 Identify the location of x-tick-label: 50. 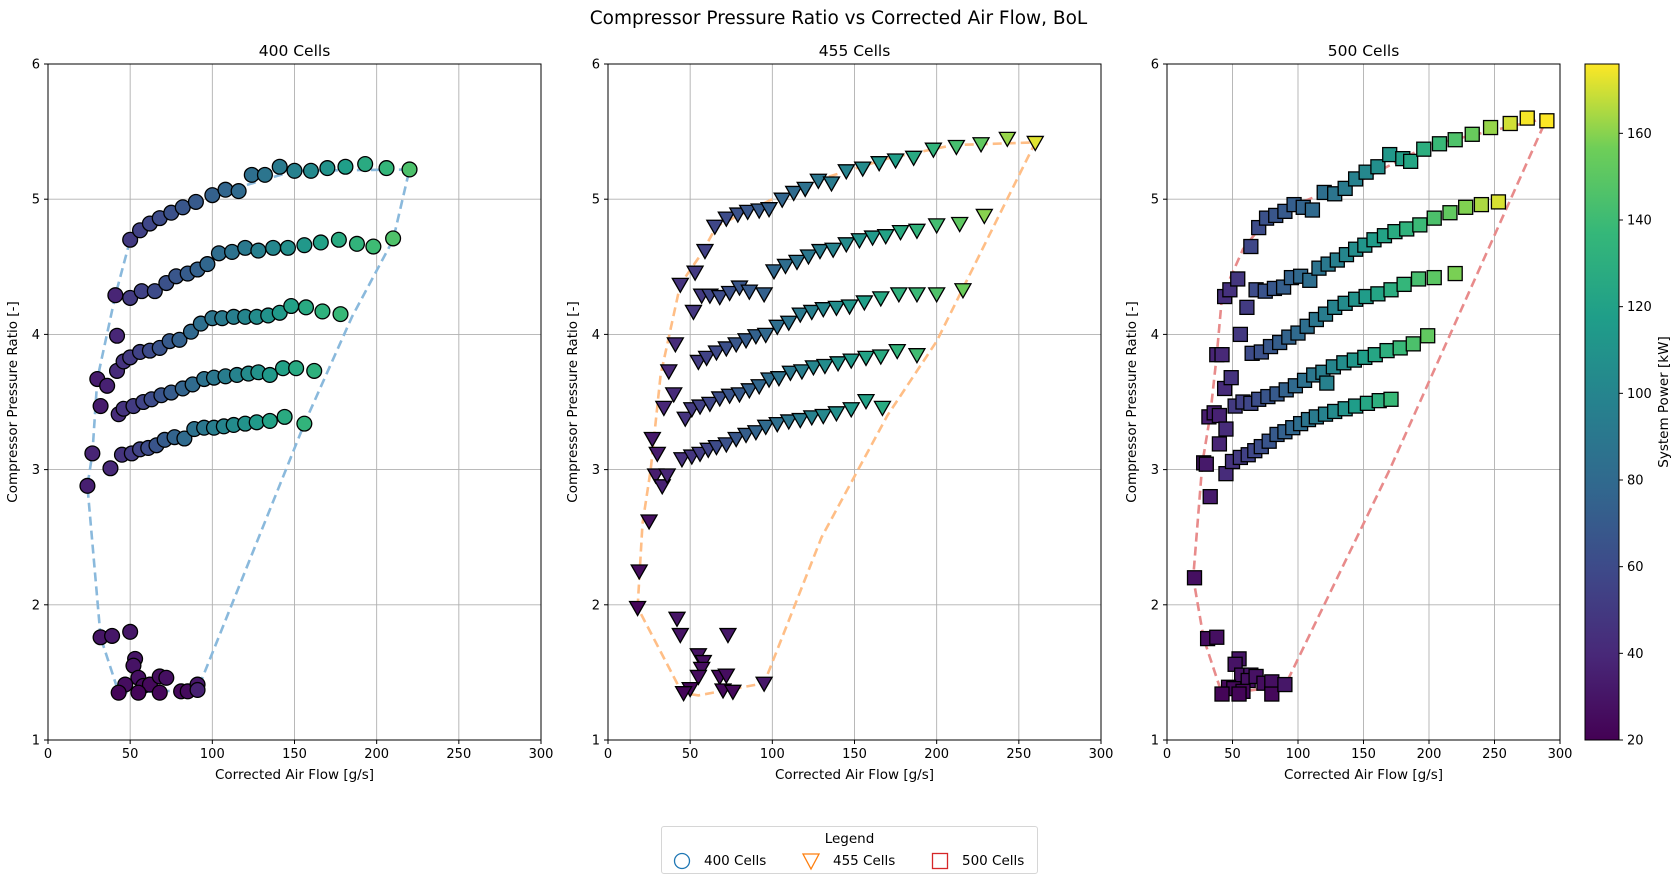
(1232, 754).